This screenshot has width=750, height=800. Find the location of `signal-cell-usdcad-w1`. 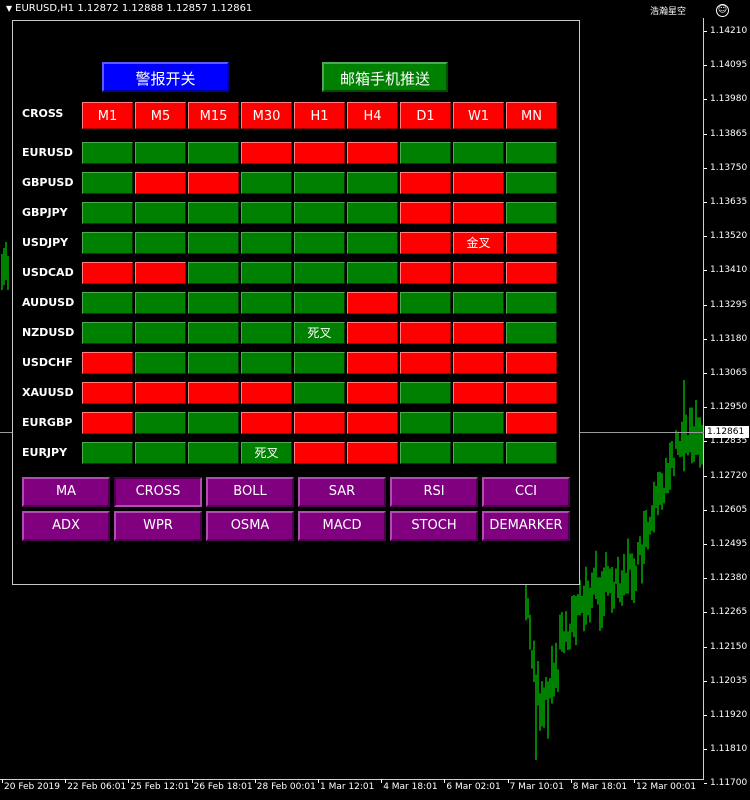

signal-cell-usdcad-w1 is located at coordinates (478, 273).